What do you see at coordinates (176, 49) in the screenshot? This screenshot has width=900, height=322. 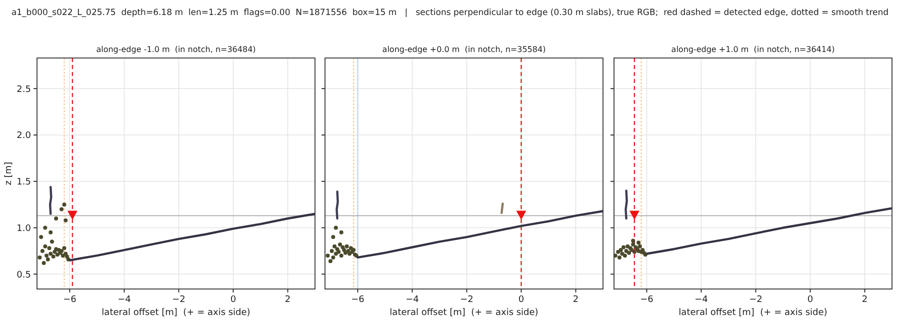 I see `chart-title: along-edge -1.0 m (in notch, n=36484)` at bounding box center [176, 49].